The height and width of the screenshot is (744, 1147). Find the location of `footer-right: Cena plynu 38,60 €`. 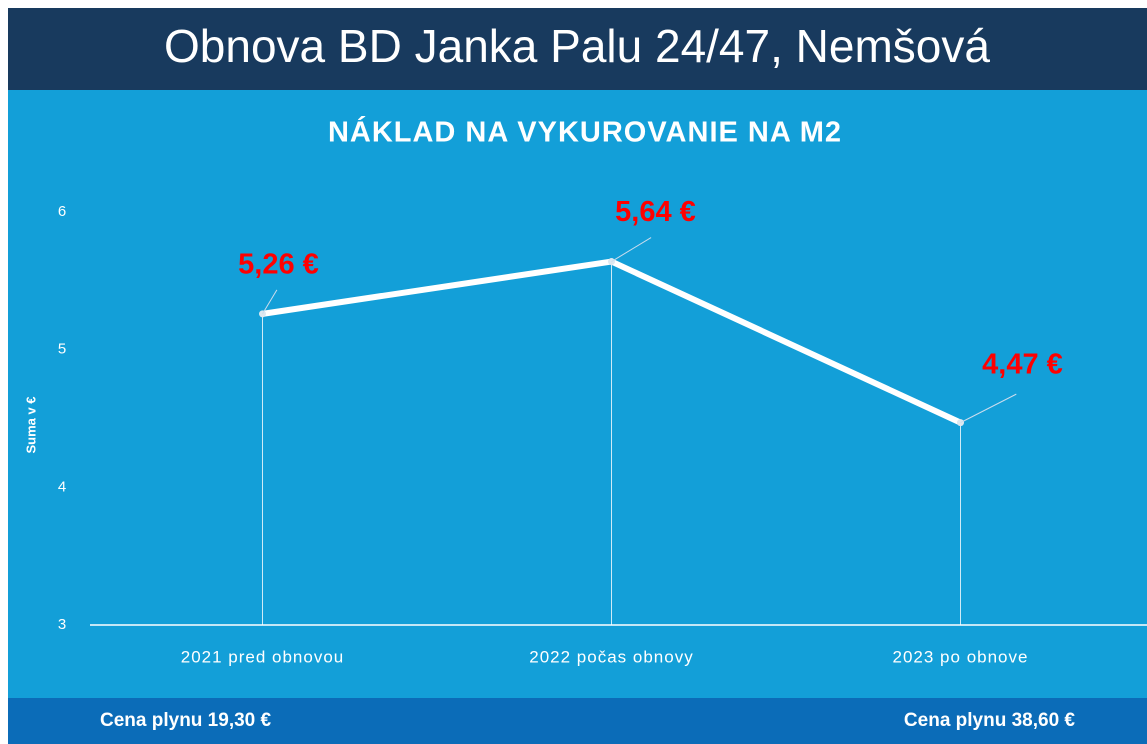

footer-right: Cena plynu 38,60 € is located at coordinates (990, 720).